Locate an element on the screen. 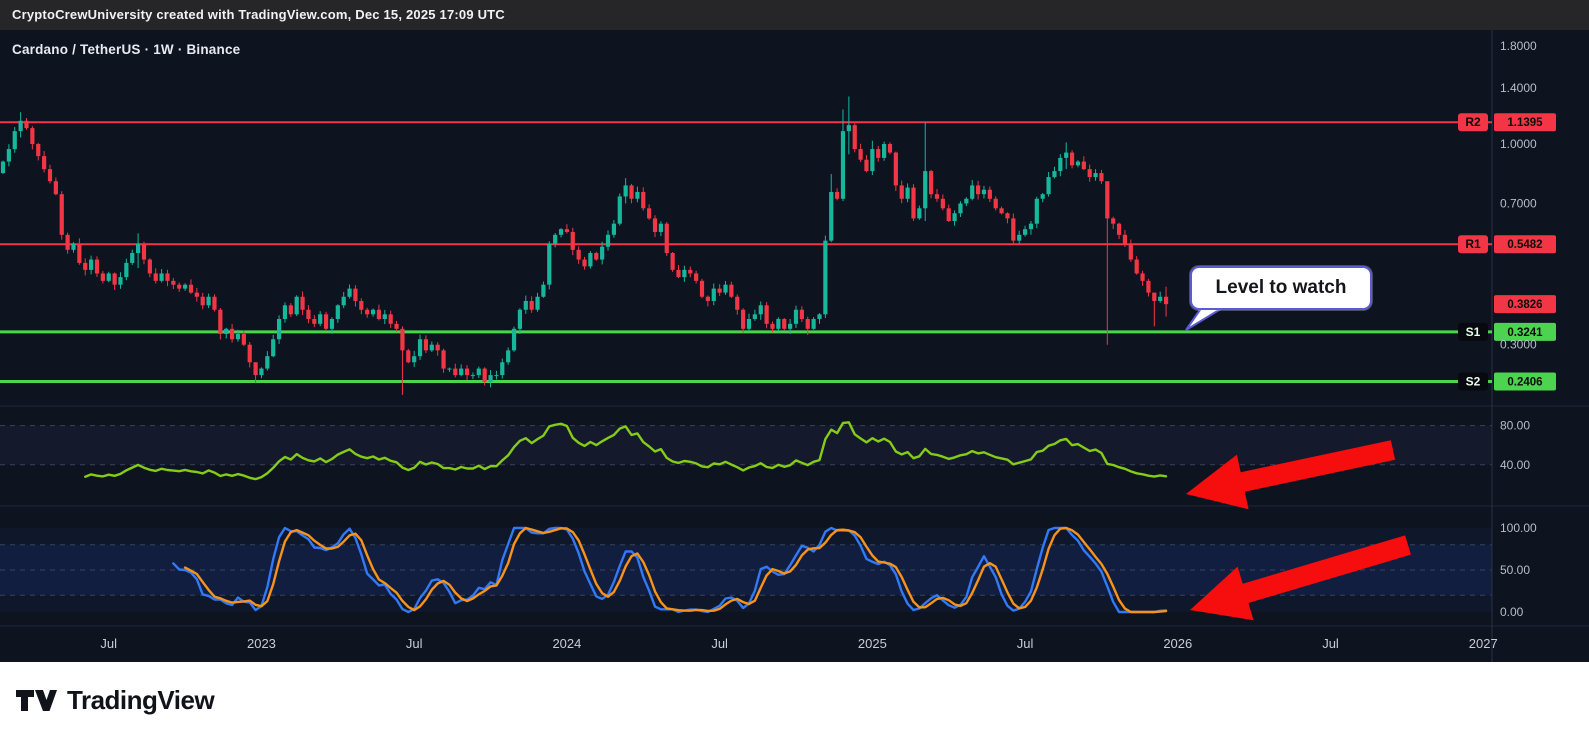  stoch-axis-tick: 0.00 is located at coordinates (1512, 612).